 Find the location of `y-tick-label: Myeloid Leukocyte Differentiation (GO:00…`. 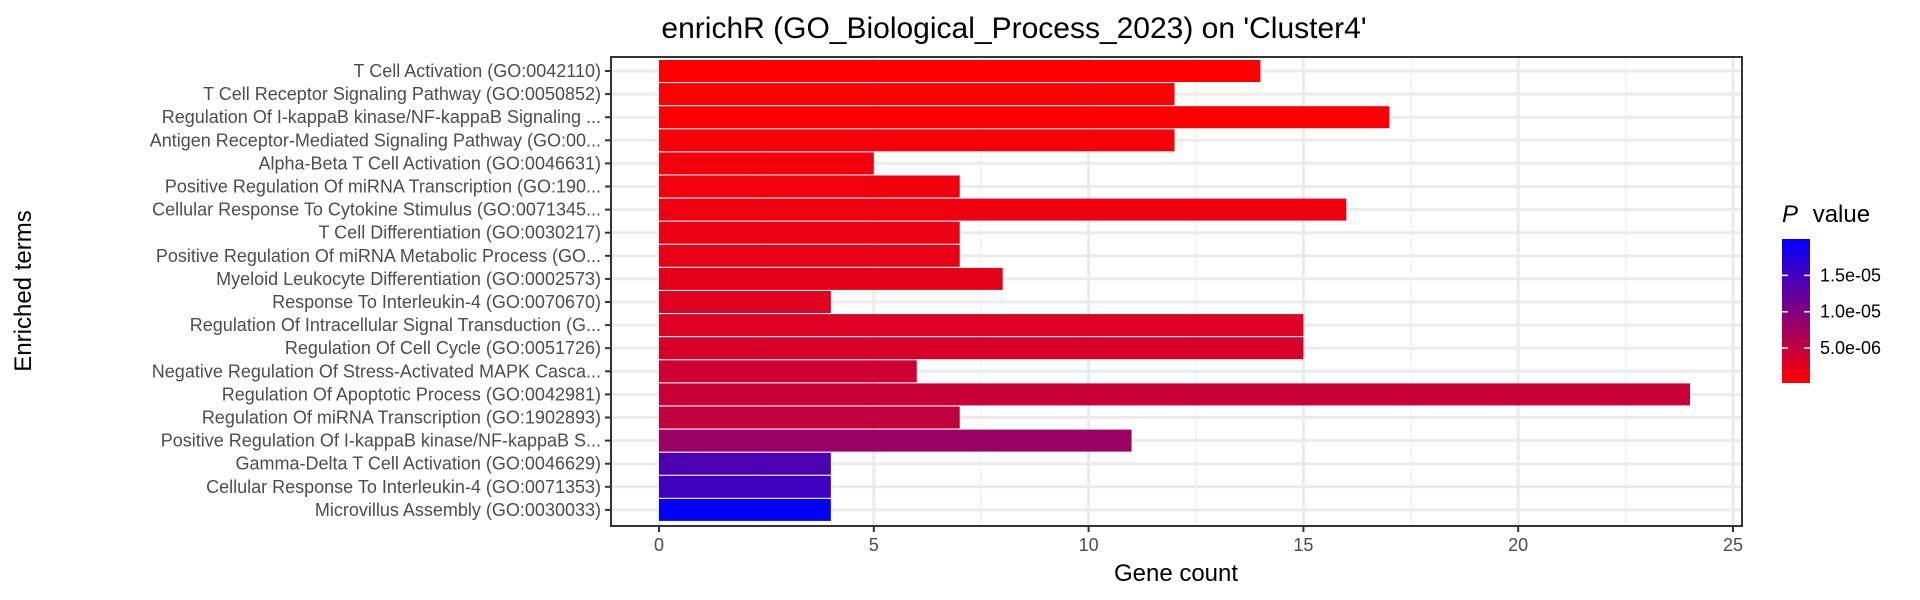

y-tick-label: Myeloid Leukocyte Differentiation (GO:00… is located at coordinates (408, 279).